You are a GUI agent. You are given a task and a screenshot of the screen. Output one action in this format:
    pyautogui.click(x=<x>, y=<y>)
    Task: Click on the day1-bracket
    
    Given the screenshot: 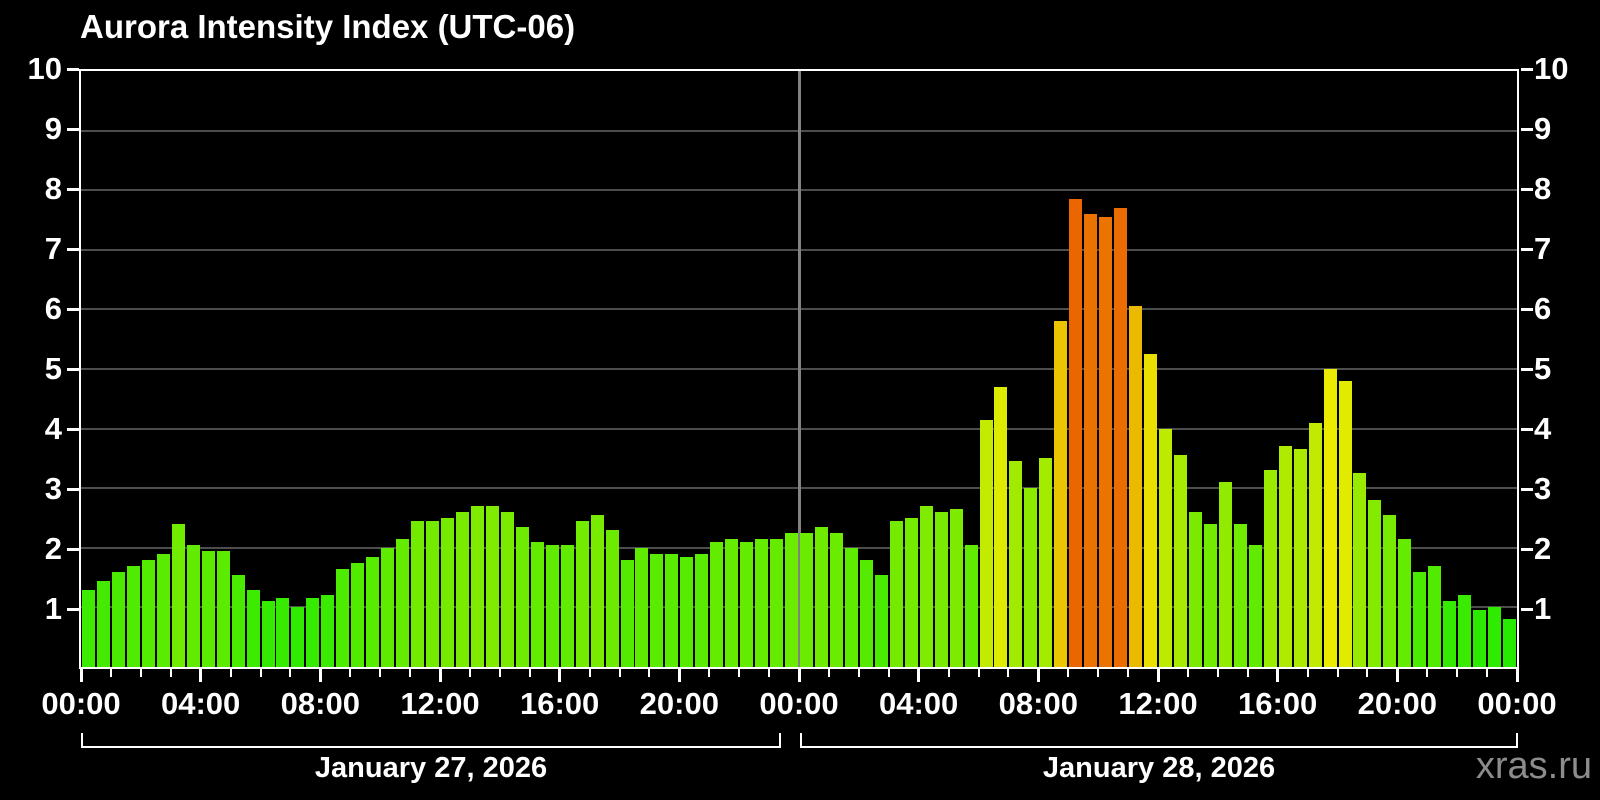 What is the action you would take?
    pyautogui.click(x=431, y=740)
    